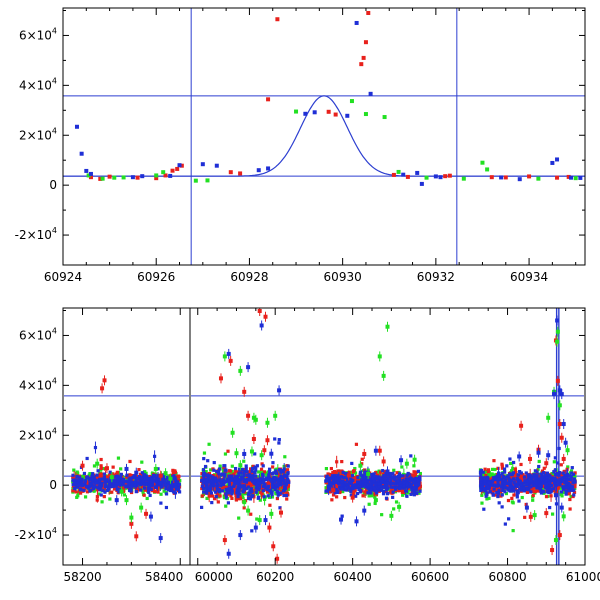 This screenshot has width=600, height=600. Describe the element at coordinates (482, 162) in the screenshot. I see `data-point-green` at that location.